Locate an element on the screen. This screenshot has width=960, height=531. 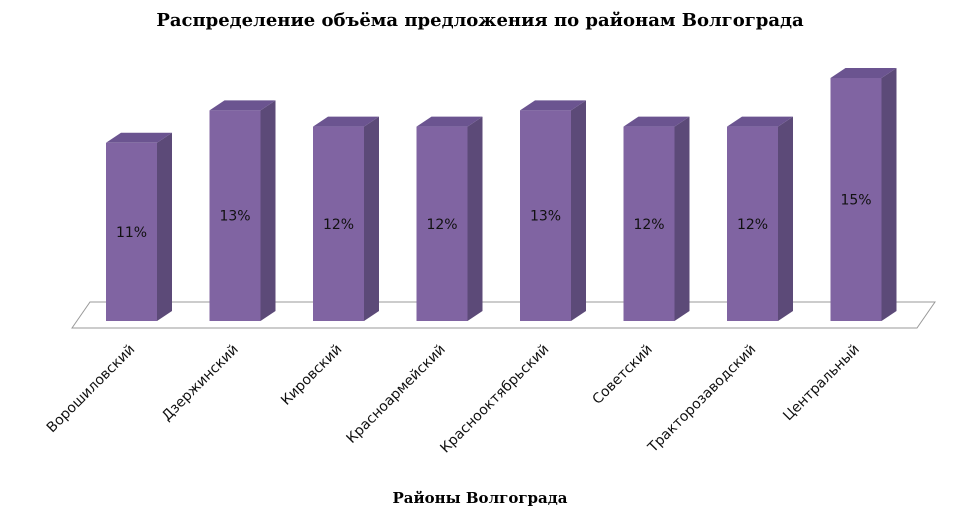
chart-floor is located at coordinates (503, 315).